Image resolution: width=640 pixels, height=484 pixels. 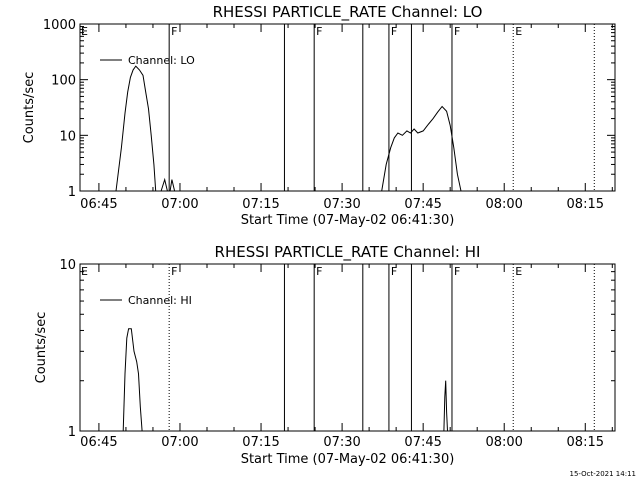 I want to click on y-tick-label: 100, so click(x=63, y=81).